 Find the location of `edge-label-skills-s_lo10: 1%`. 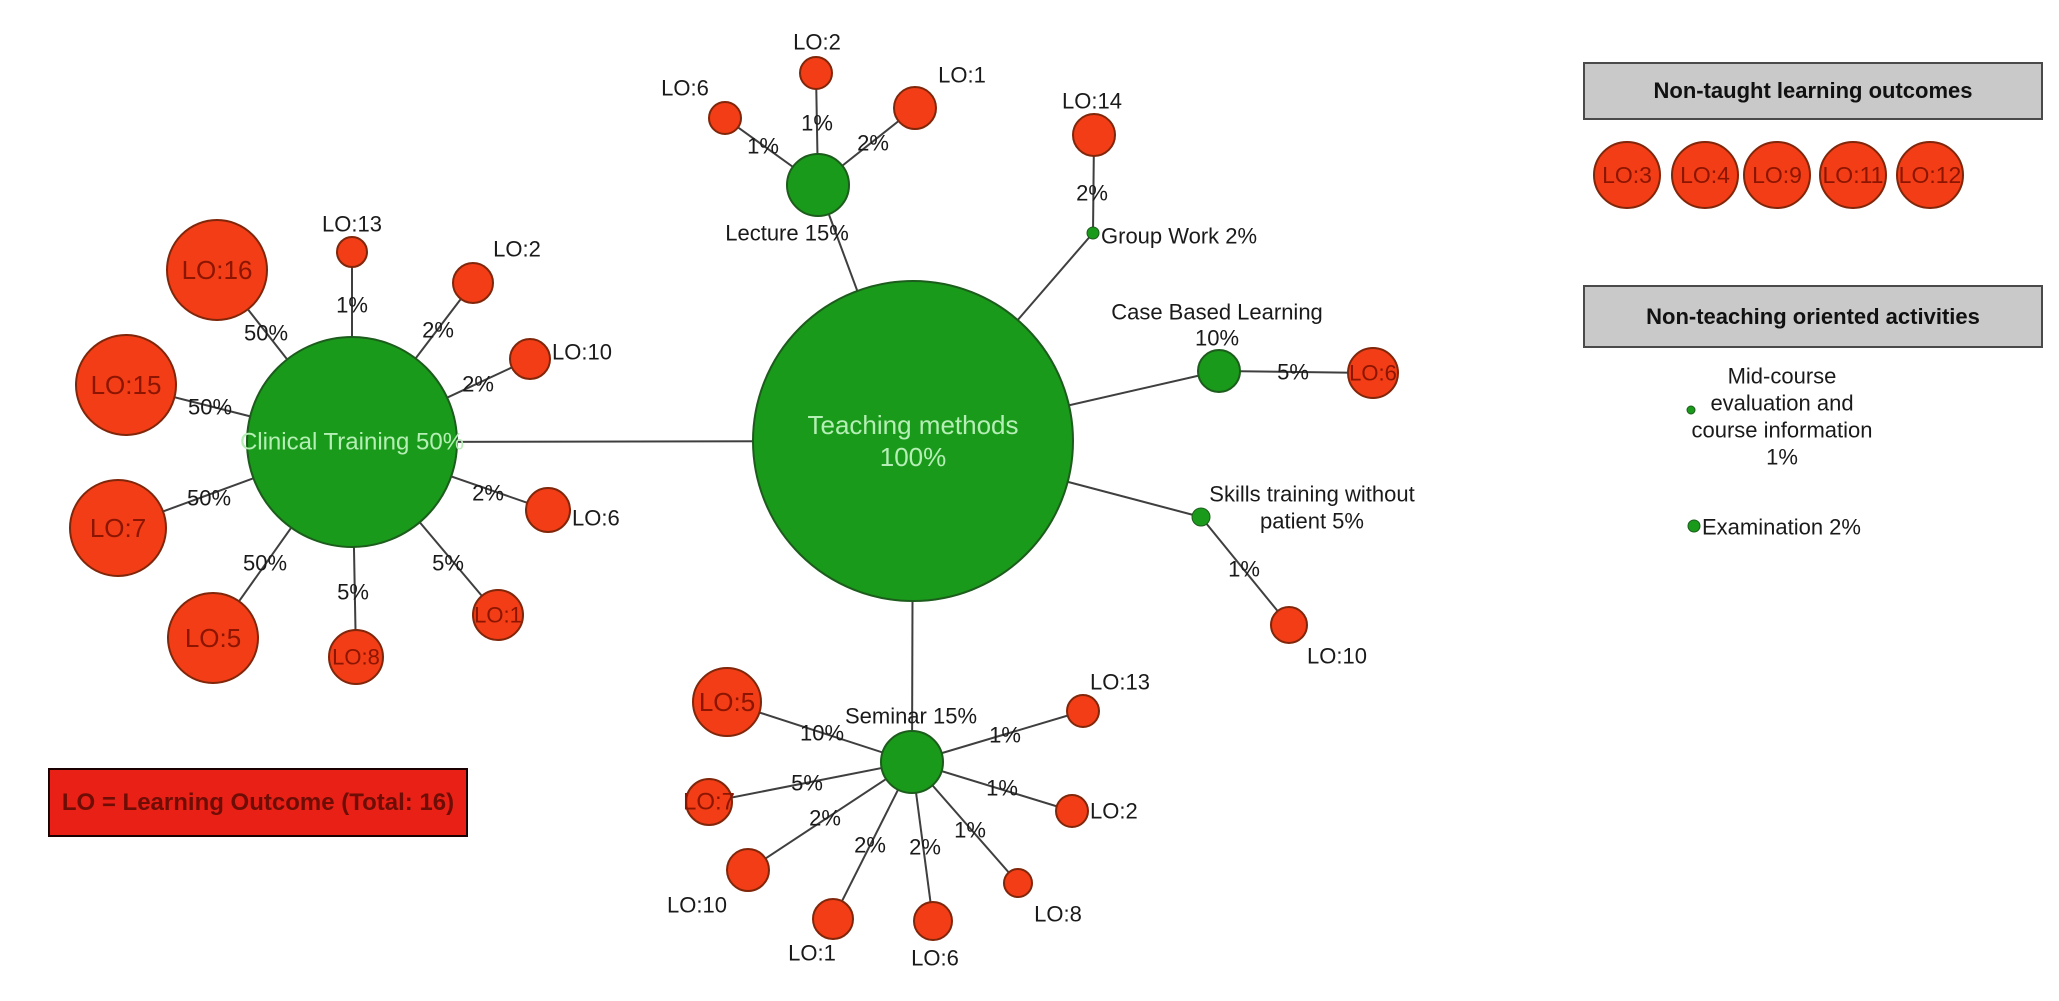

edge-label-skills-s_lo10: 1% is located at coordinates (1244, 569).